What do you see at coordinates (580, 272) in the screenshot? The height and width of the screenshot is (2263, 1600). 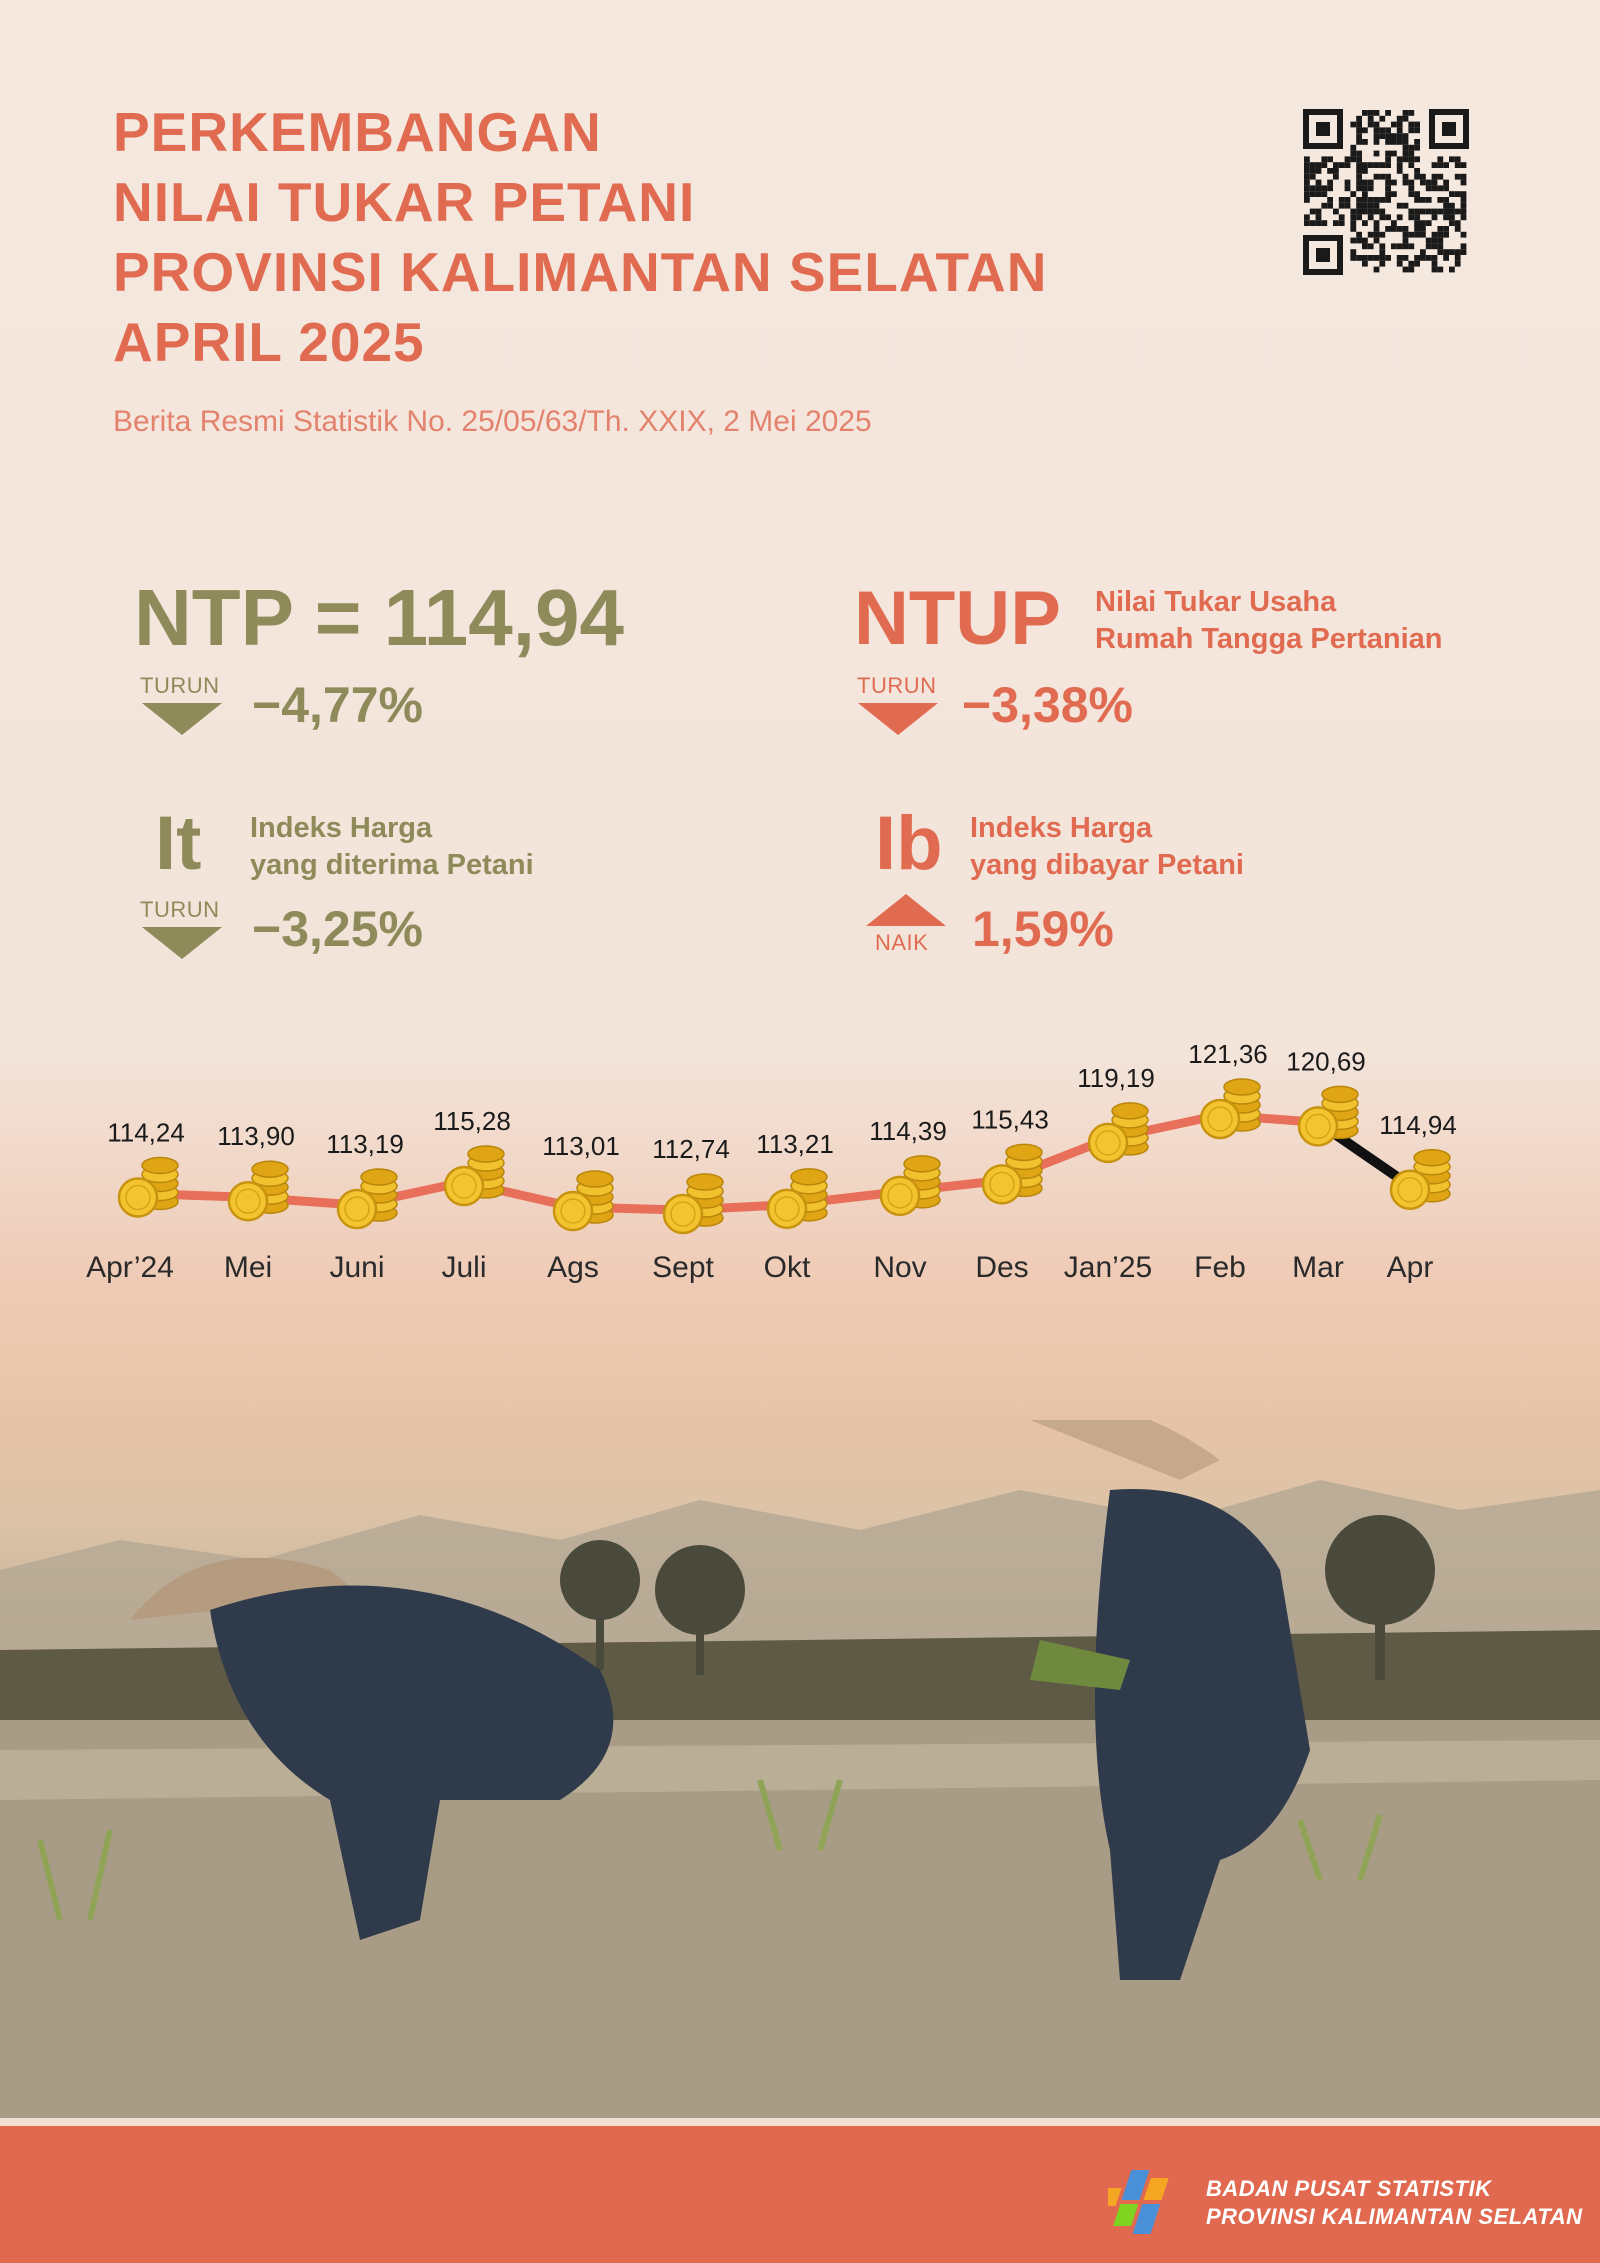 I see `title-line-3: PROVINSI KALIMANTAN SELATAN` at bounding box center [580, 272].